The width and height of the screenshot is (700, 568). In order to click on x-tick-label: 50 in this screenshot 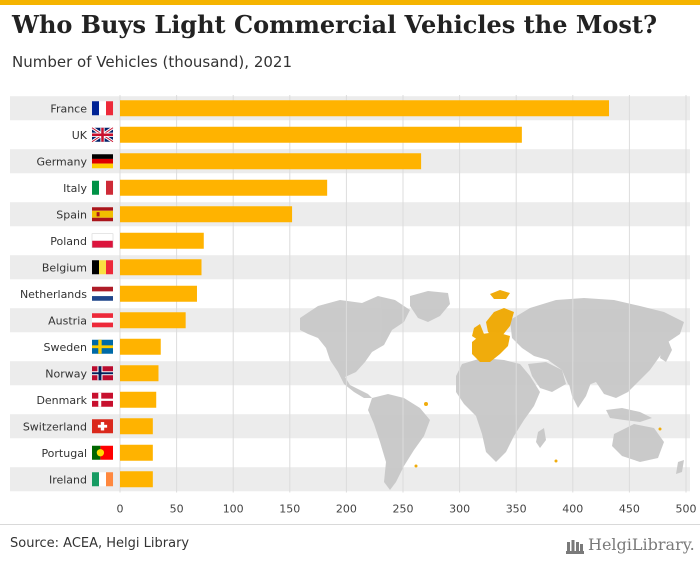, I will do `click(177, 509)`.